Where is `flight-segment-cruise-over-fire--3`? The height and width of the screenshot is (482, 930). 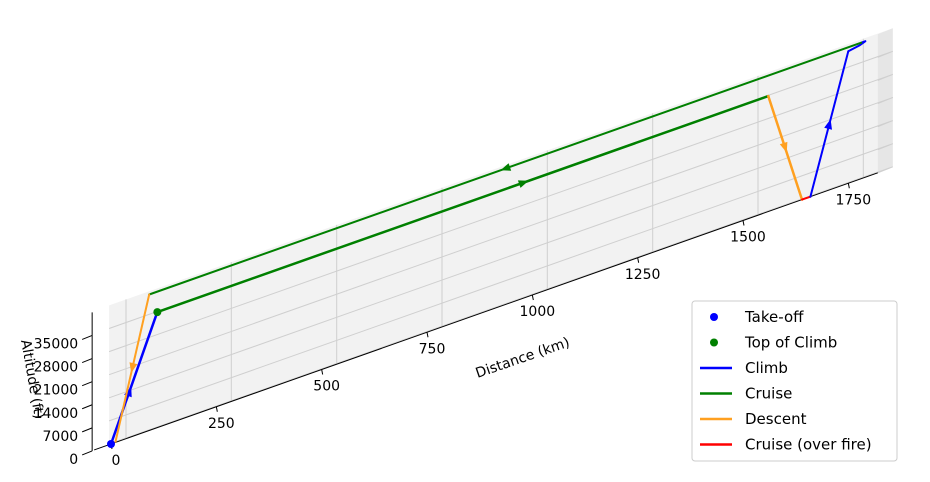
flight-segment-cruise-over-fire--3 is located at coordinates (806, 198).